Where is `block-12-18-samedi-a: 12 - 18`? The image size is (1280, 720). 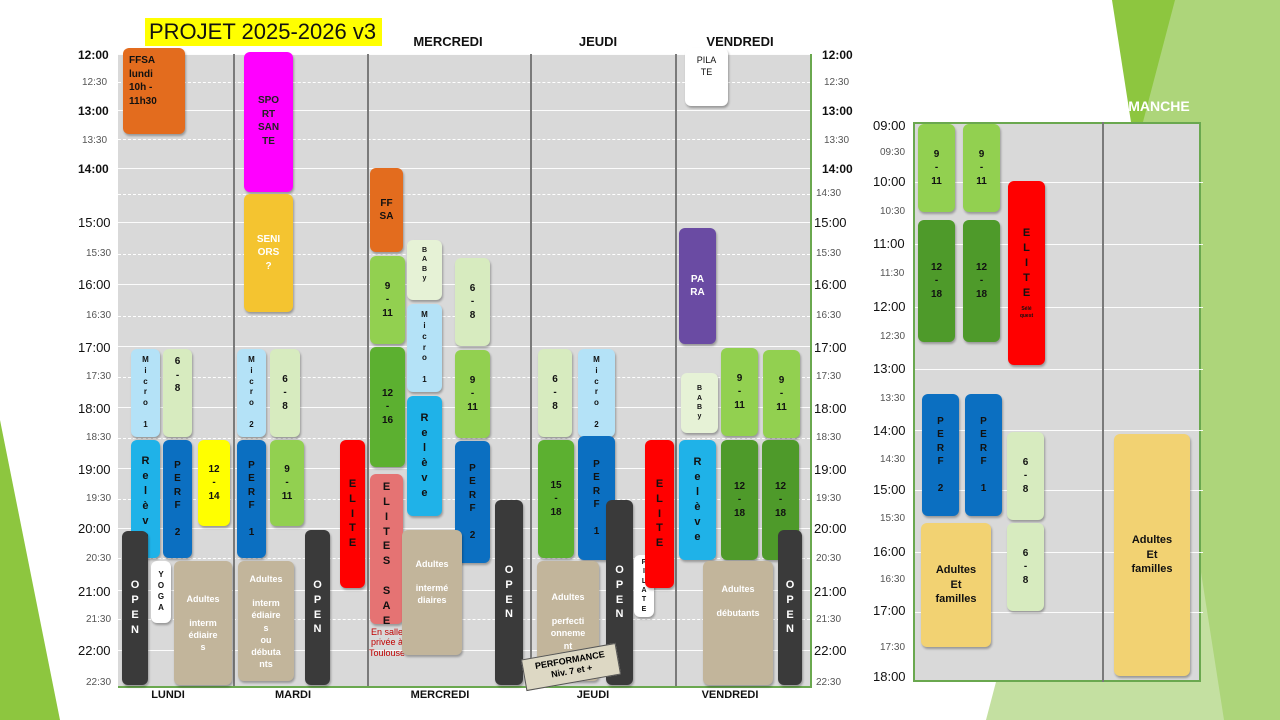 block-12-18-samedi-a: 12 - 18 is located at coordinates (936, 281).